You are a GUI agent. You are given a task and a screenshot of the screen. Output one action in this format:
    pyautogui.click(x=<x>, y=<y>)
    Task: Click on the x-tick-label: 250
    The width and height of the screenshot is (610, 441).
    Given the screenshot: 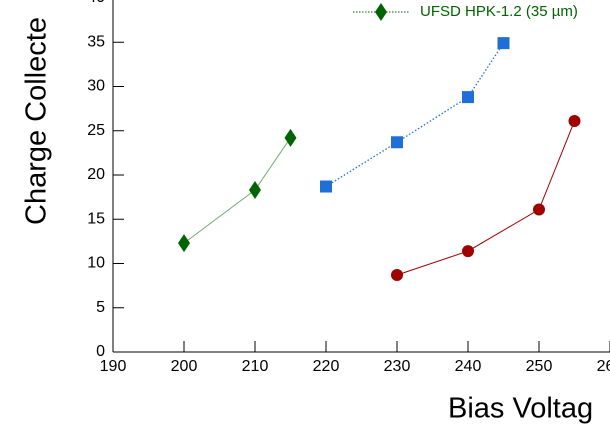 What is the action you would take?
    pyautogui.click(x=539, y=366)
    